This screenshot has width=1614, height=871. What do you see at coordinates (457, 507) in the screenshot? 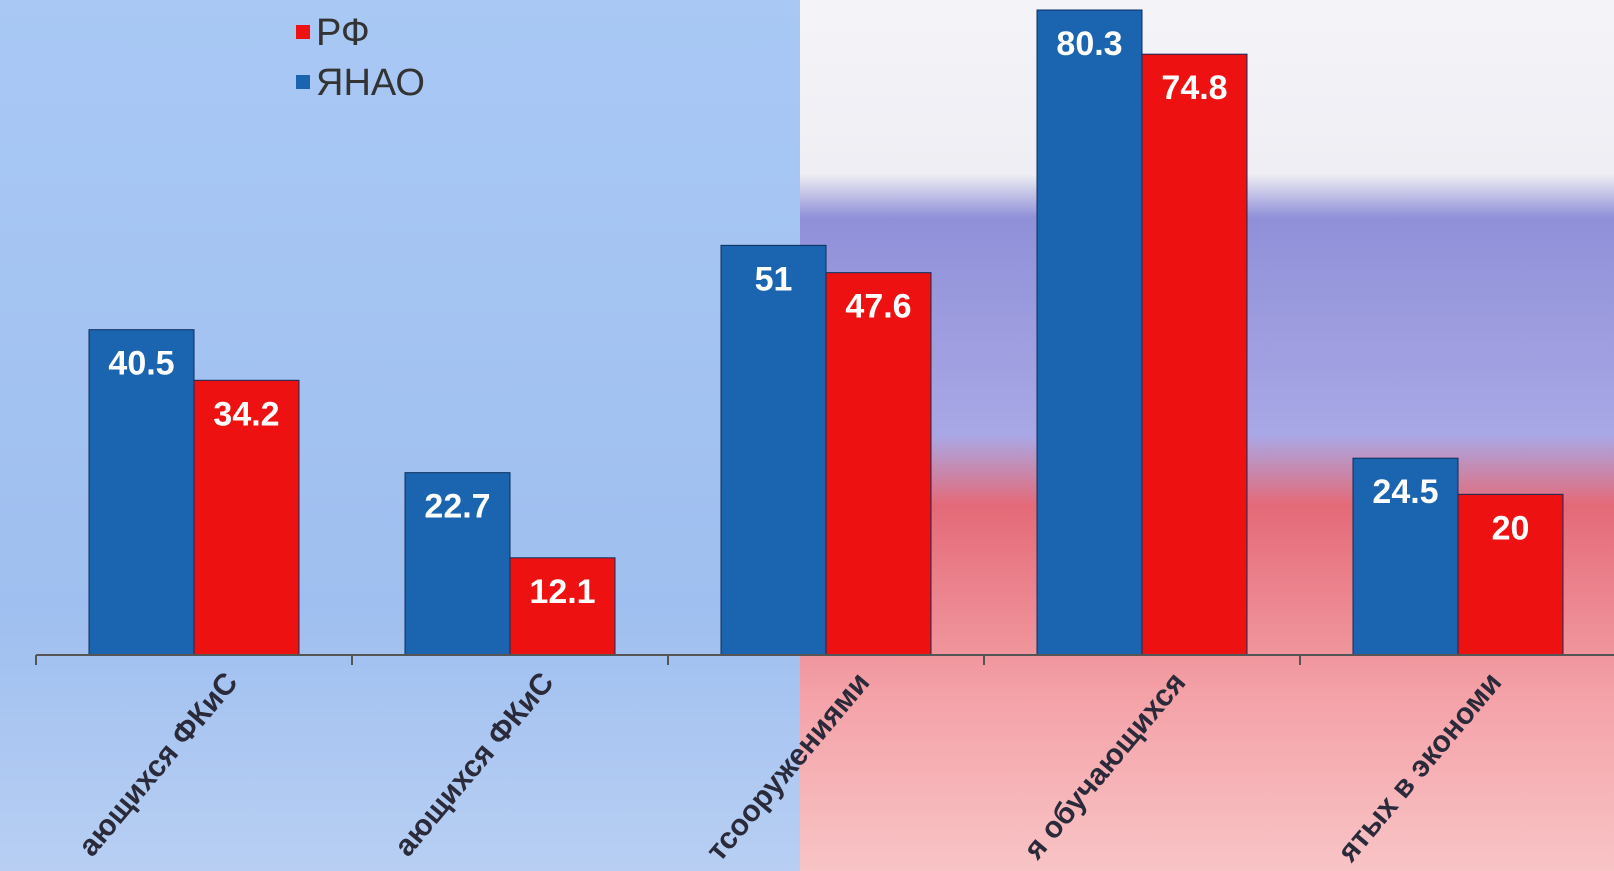
I see `data-label: 22.7` at bounding box center [457, 507].